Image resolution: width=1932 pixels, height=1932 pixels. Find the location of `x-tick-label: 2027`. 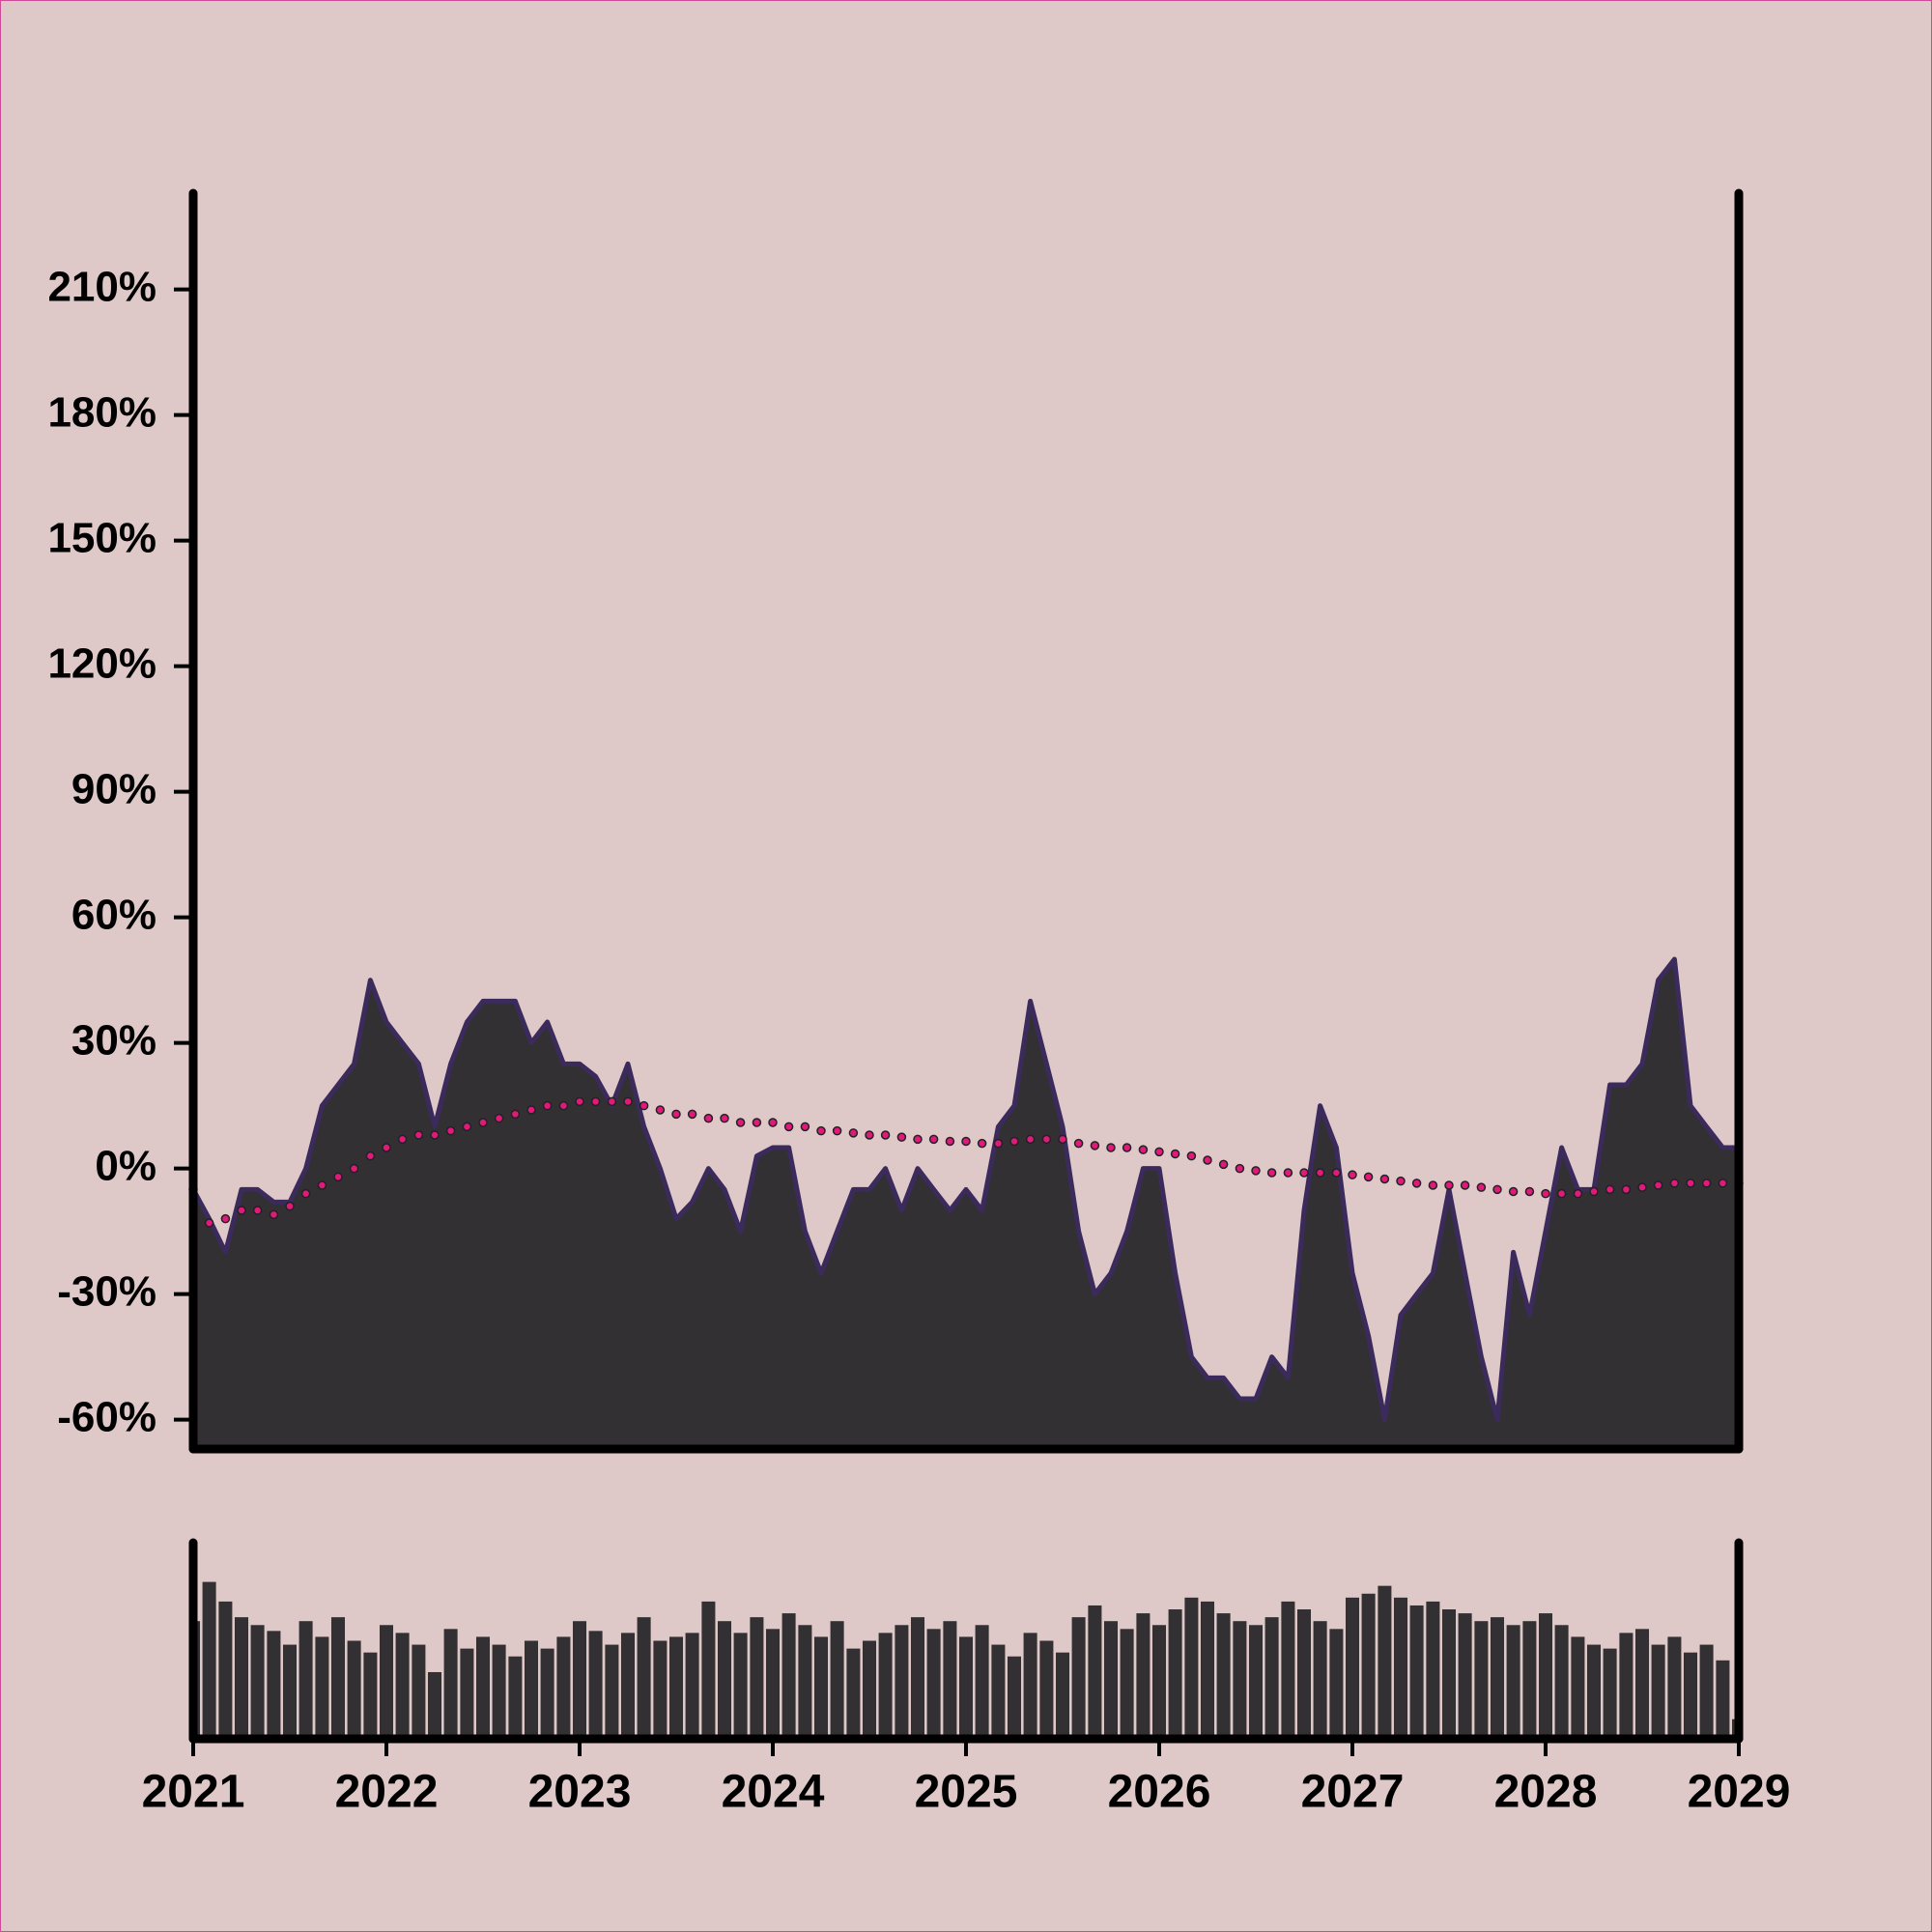

x-tick-label: 2027 is located at coordinates (1353, 1792).